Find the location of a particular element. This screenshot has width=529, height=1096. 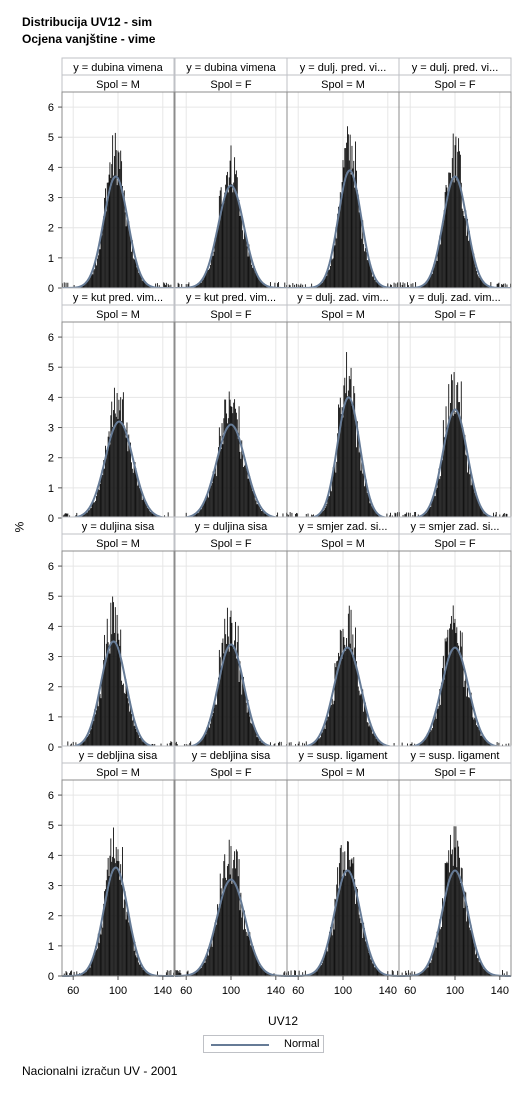

y-tick-label: 6 is located at coordinates (51, 108).